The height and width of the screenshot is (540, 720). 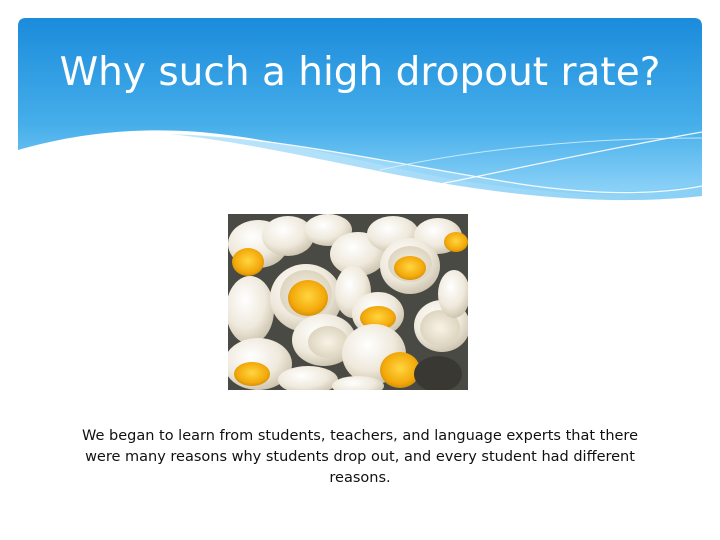 I want to click on header-wave-ribbon, so click(x=436, y=167).